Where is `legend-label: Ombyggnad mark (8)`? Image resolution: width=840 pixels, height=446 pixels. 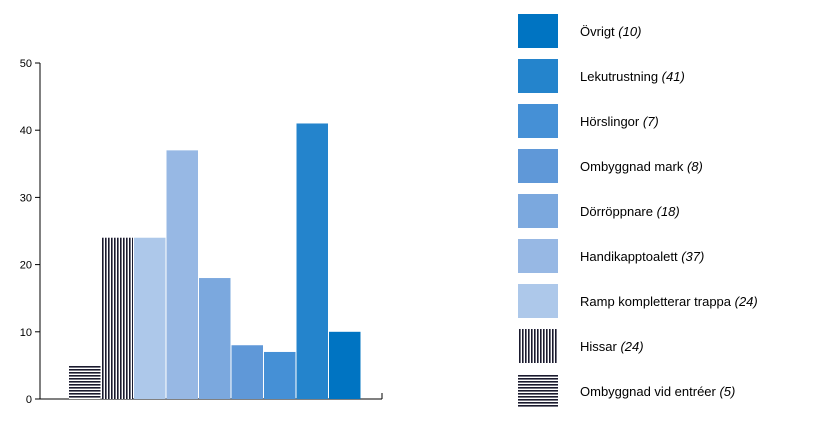 legend-label: Ombyggnad mark (8) is located at coordinates (641, 166).